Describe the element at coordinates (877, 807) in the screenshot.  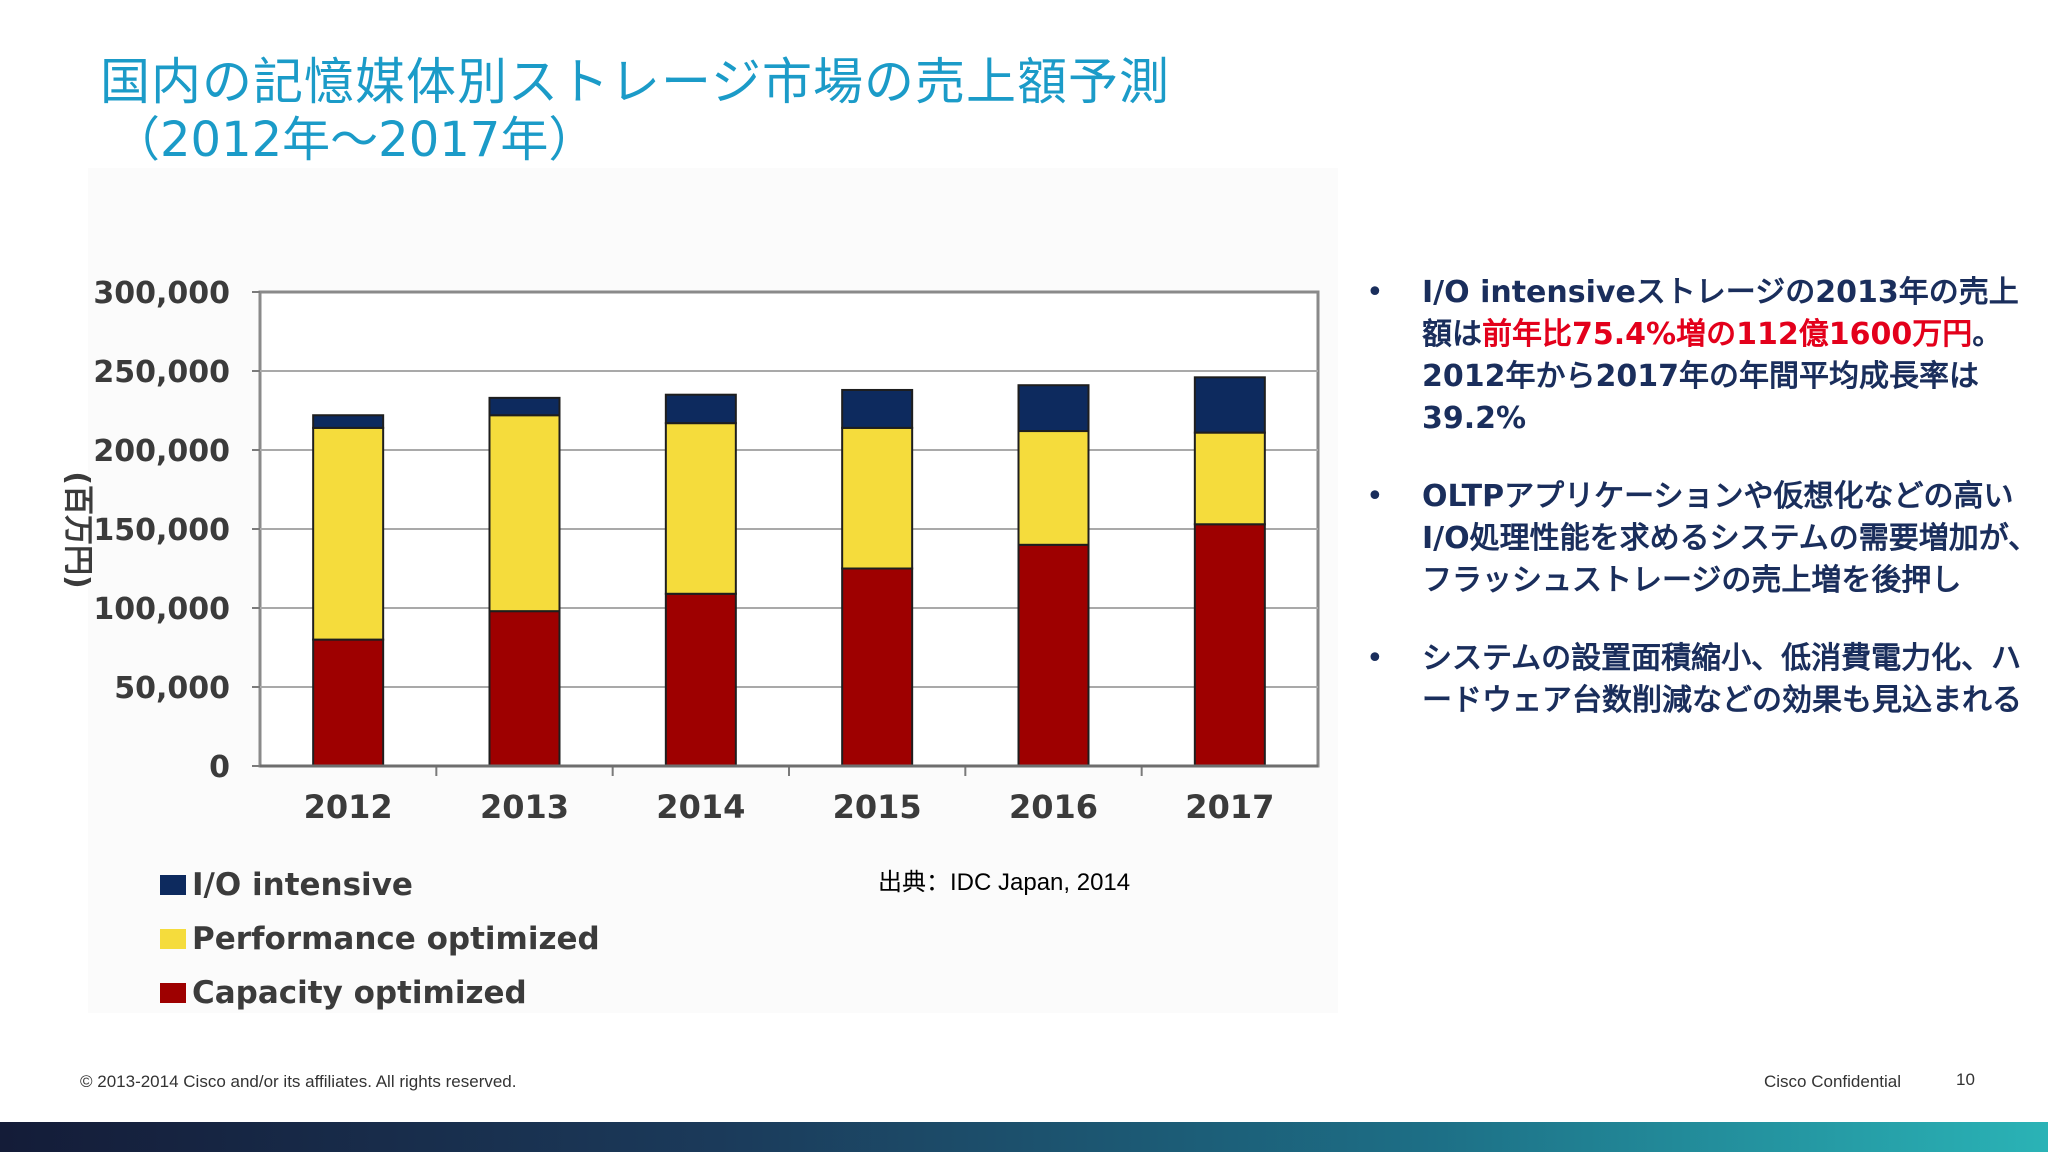
I see `x-tick-label: 2015` at that location.